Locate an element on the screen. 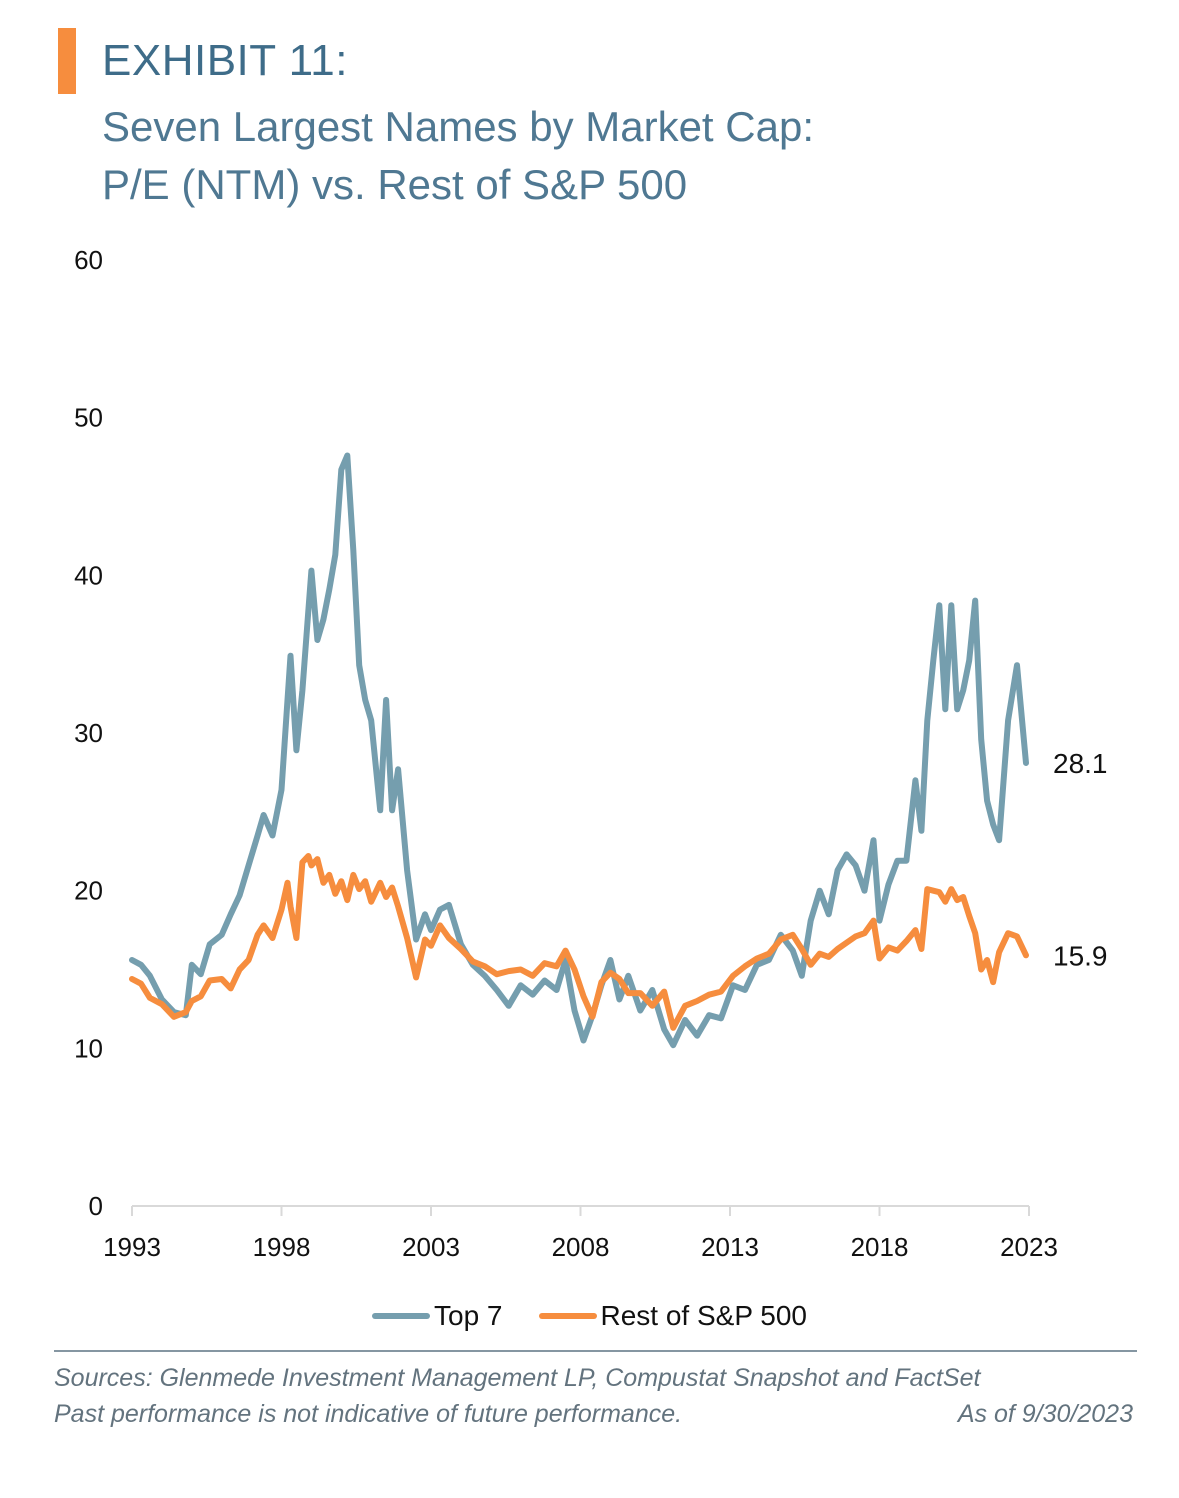 Image resolution: width=1179 pixels, height=1498 pixels. legend-item-rest: Rest of S&P 500 is located at coordinates (673, 1316).